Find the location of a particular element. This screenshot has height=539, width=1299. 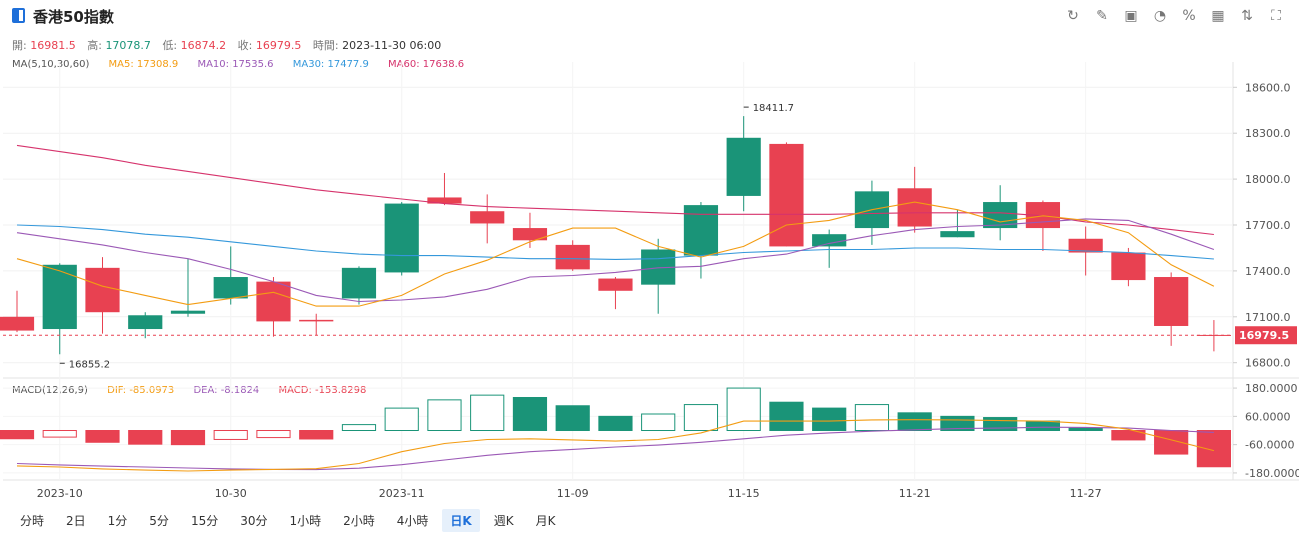

sort-icon: ⇅ is located at coordinates (1247, 16).